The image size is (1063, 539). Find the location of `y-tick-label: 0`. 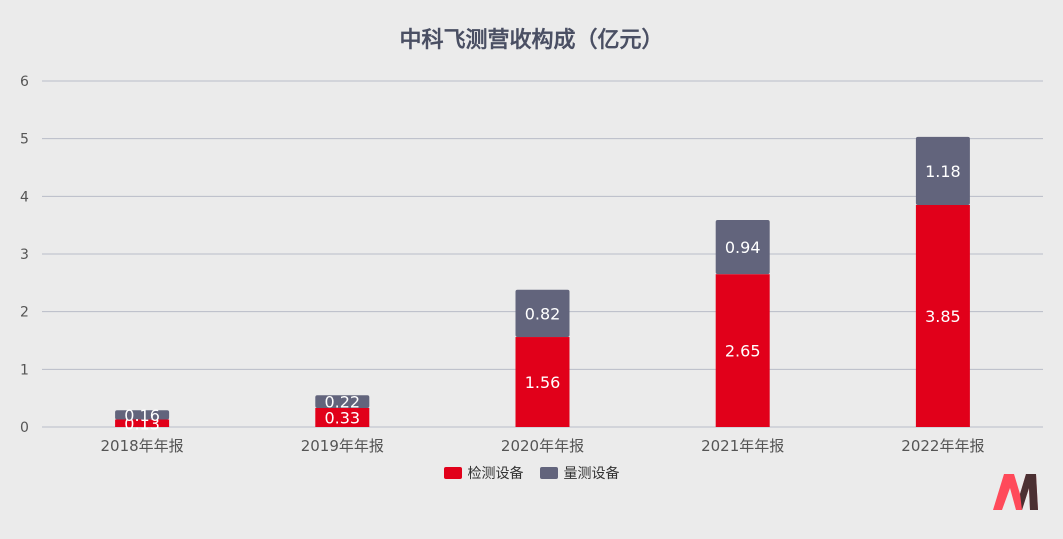

y-tick-label: 0 is located at coordinates (24, 428).